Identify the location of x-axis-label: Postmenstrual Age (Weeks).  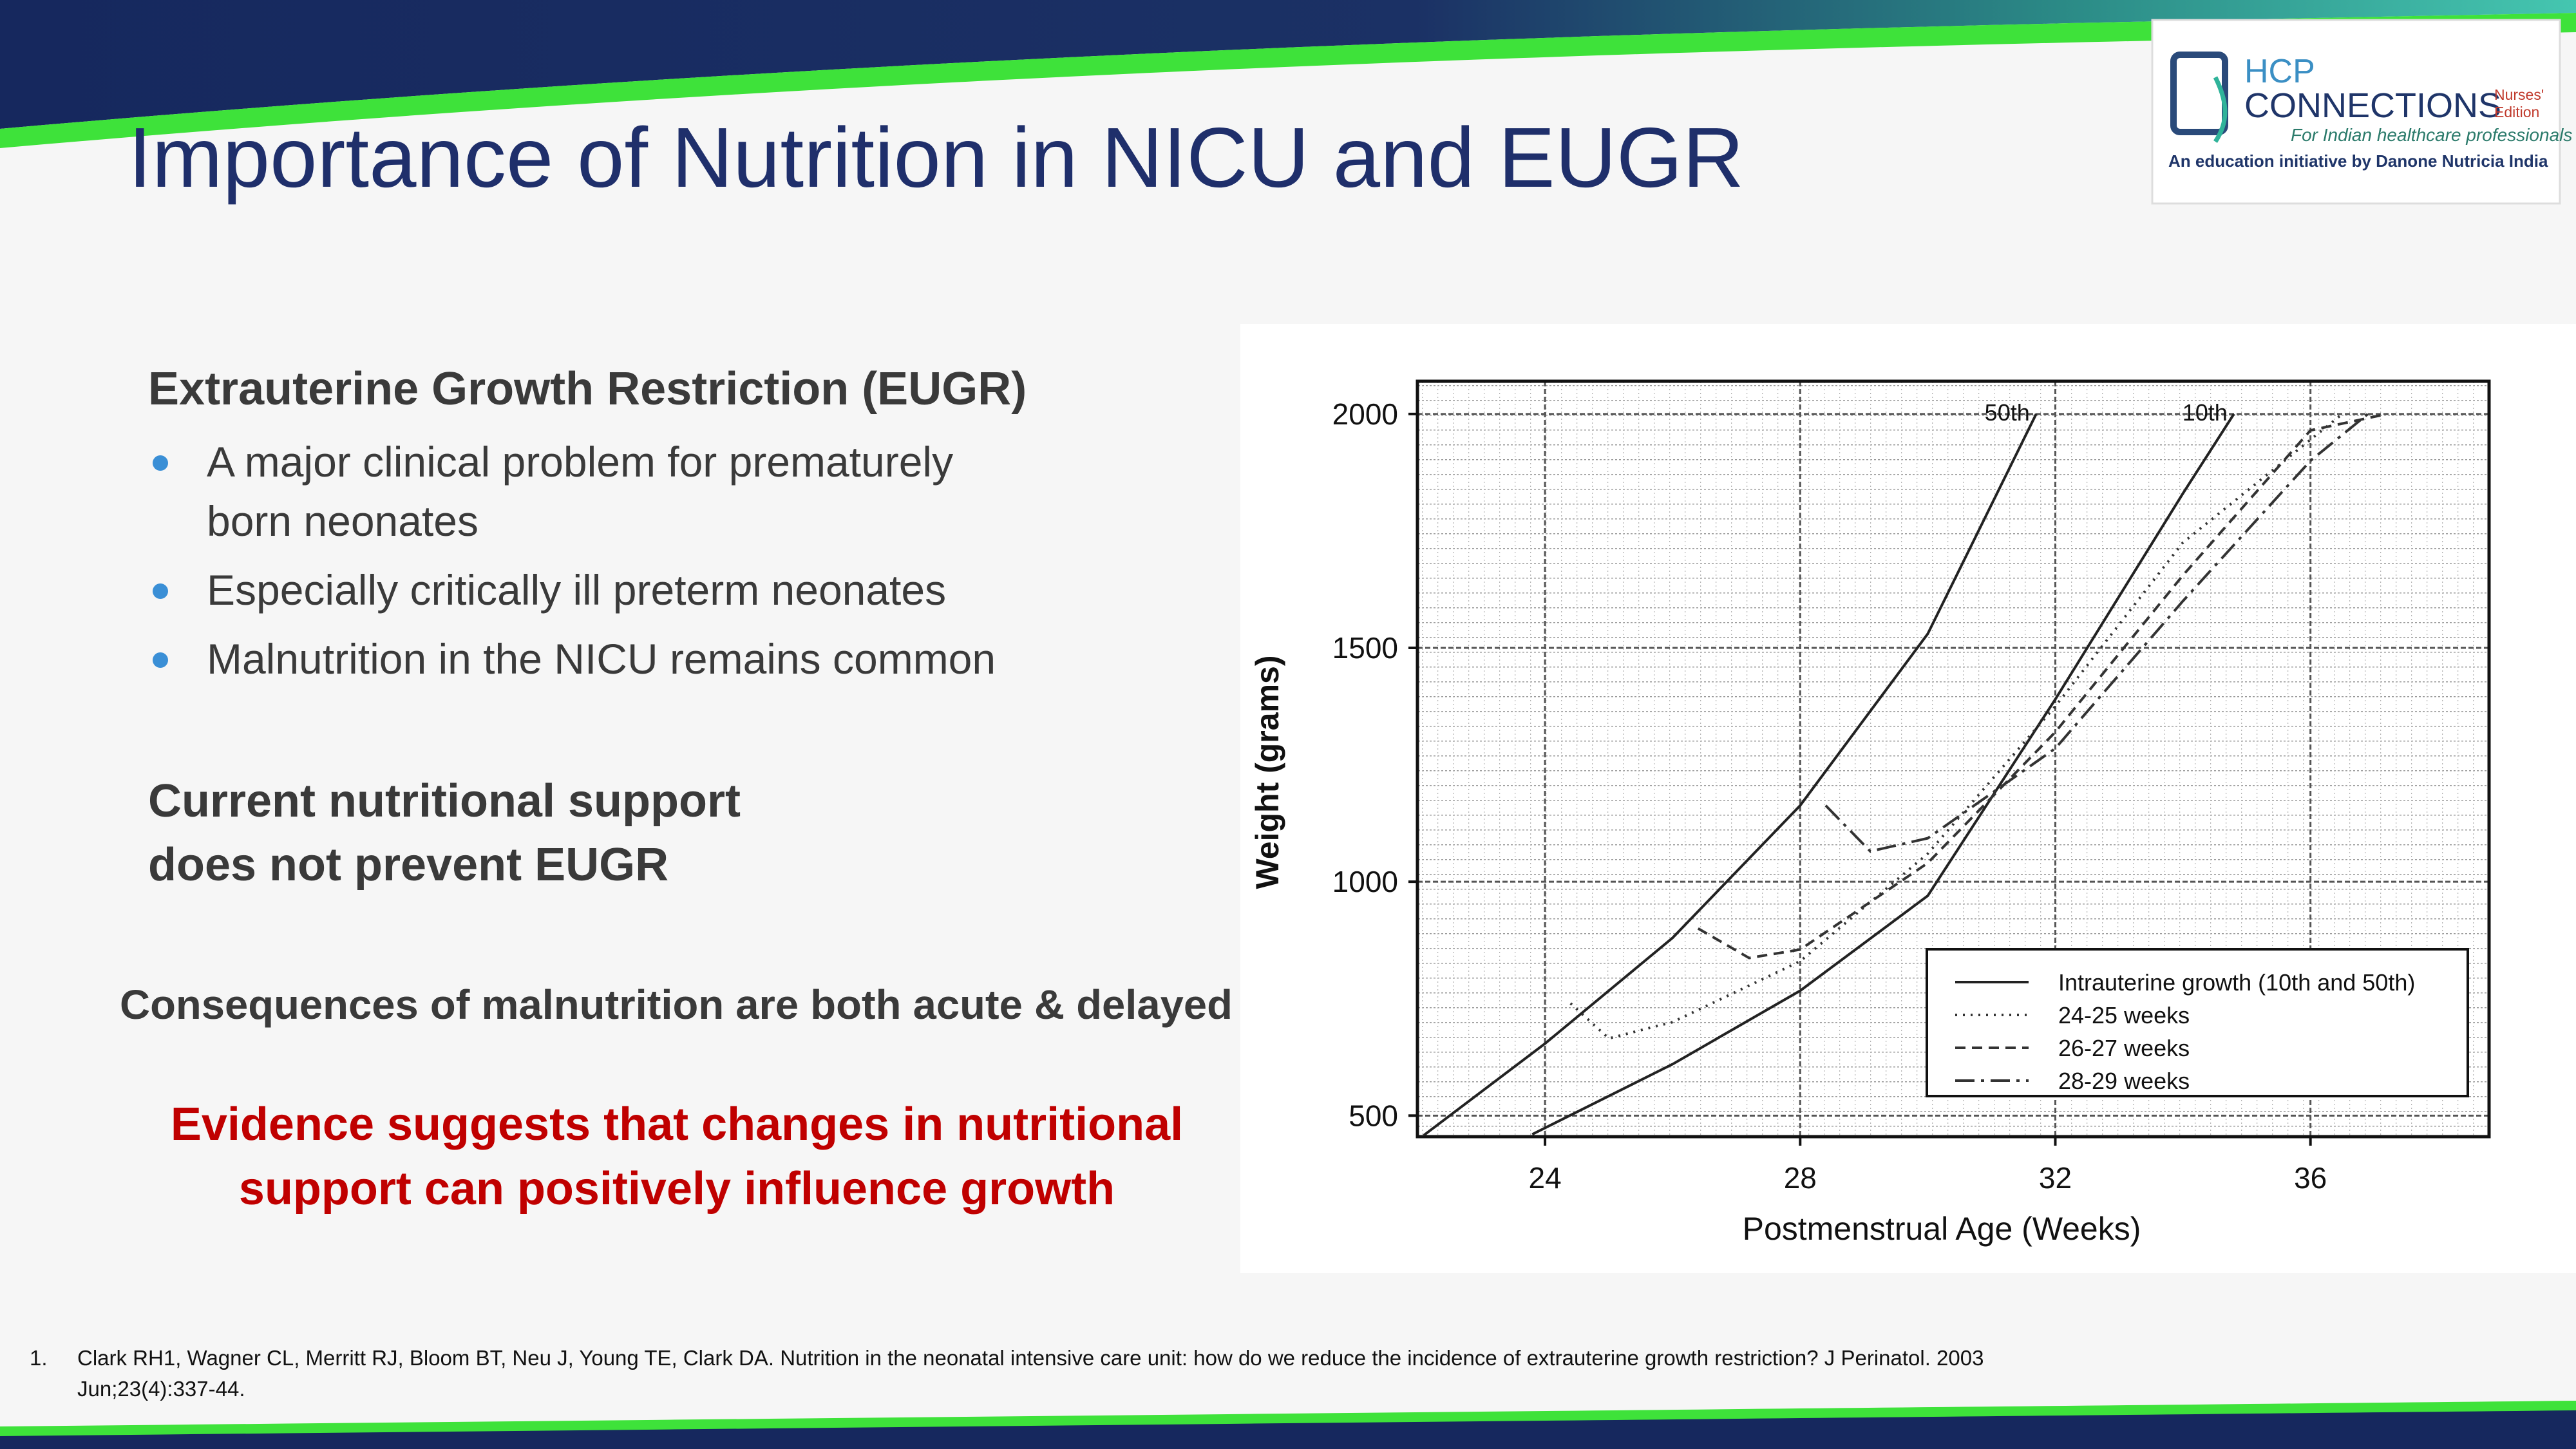
(1942, 1229).